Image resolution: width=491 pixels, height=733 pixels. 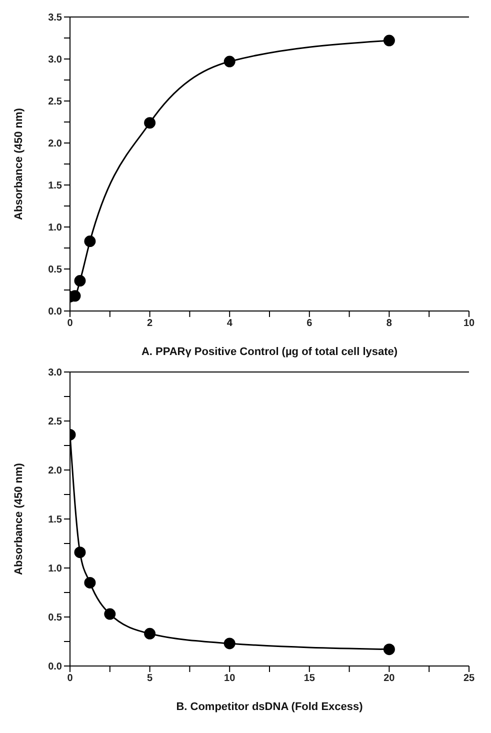 What do you see at coordinates (310, 678) in the screenshot?
I see `x-tick-label: 15` at bounding box center [310, 678].